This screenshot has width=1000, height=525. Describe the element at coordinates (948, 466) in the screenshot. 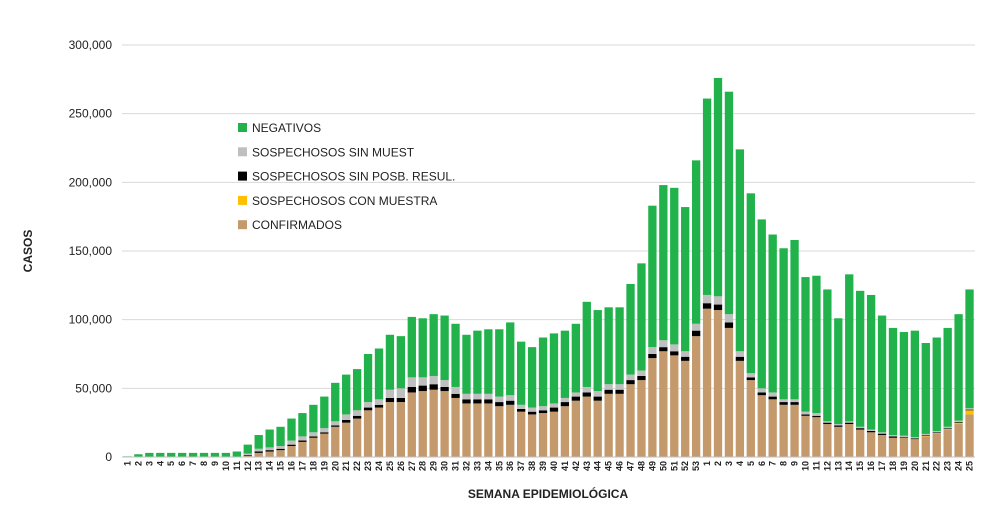

I see `x-tick-label: 23` at that location.